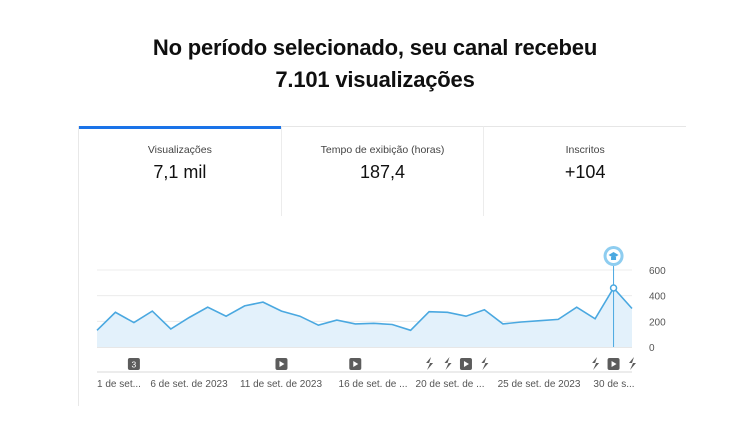 This screenshot has width=750, height=422. I want to click on views-area, so click(364, 317).